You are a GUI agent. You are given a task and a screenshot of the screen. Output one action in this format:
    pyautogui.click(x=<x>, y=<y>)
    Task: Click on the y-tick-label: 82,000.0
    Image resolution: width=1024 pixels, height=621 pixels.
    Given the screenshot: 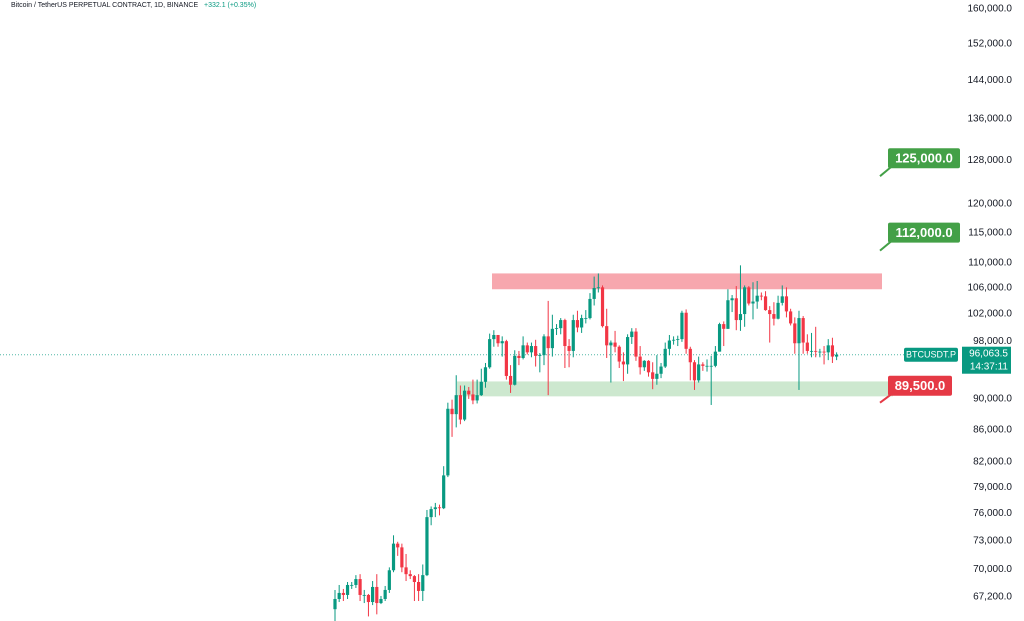 What is the action you would take?
    pyautogui.click(x=992, y=462)
    